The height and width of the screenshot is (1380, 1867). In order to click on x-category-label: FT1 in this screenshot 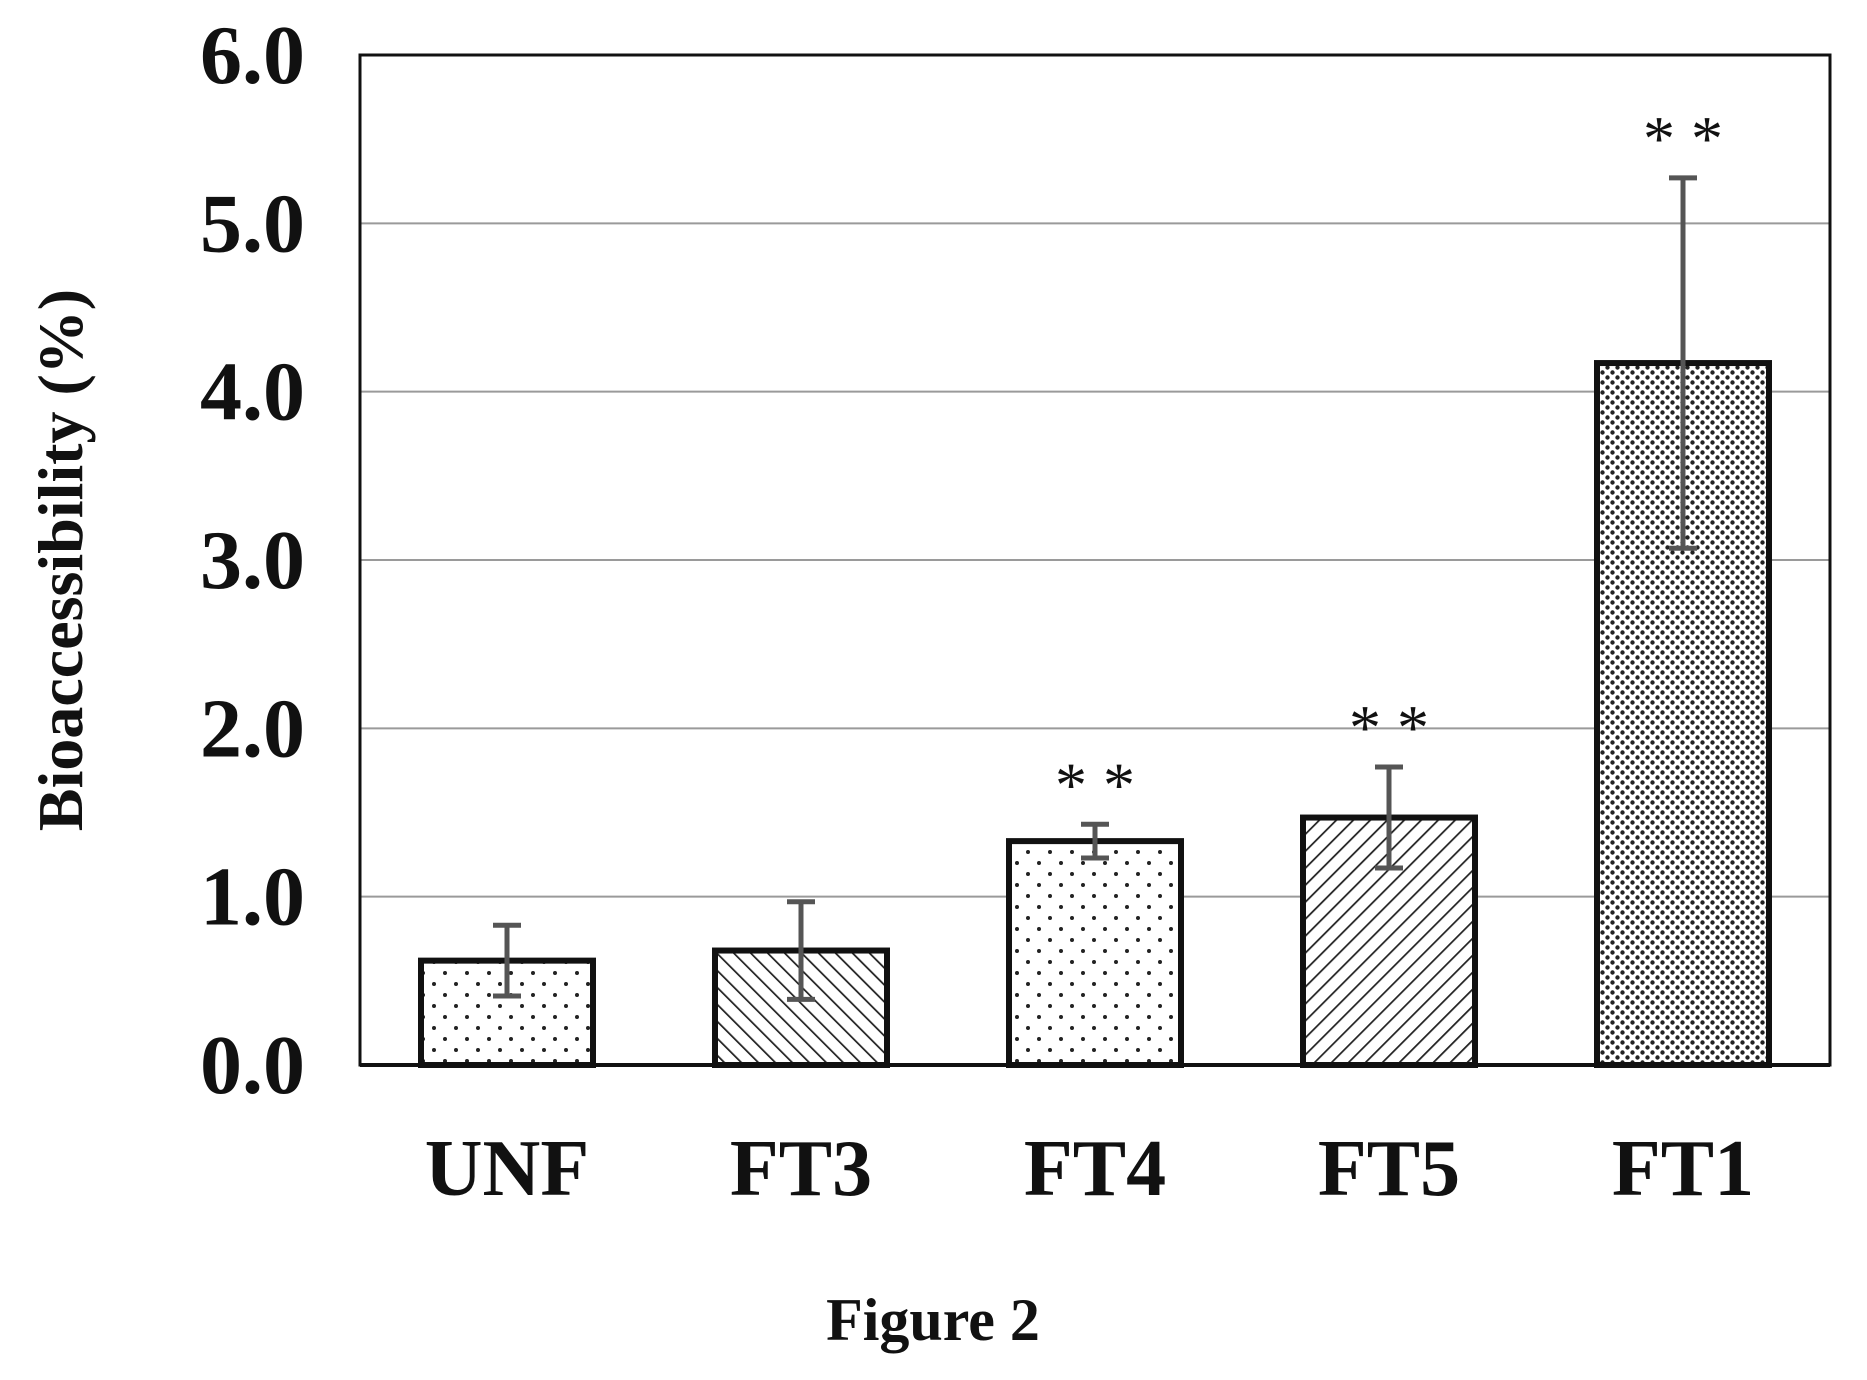, I will do `click(1683, 1169)`.